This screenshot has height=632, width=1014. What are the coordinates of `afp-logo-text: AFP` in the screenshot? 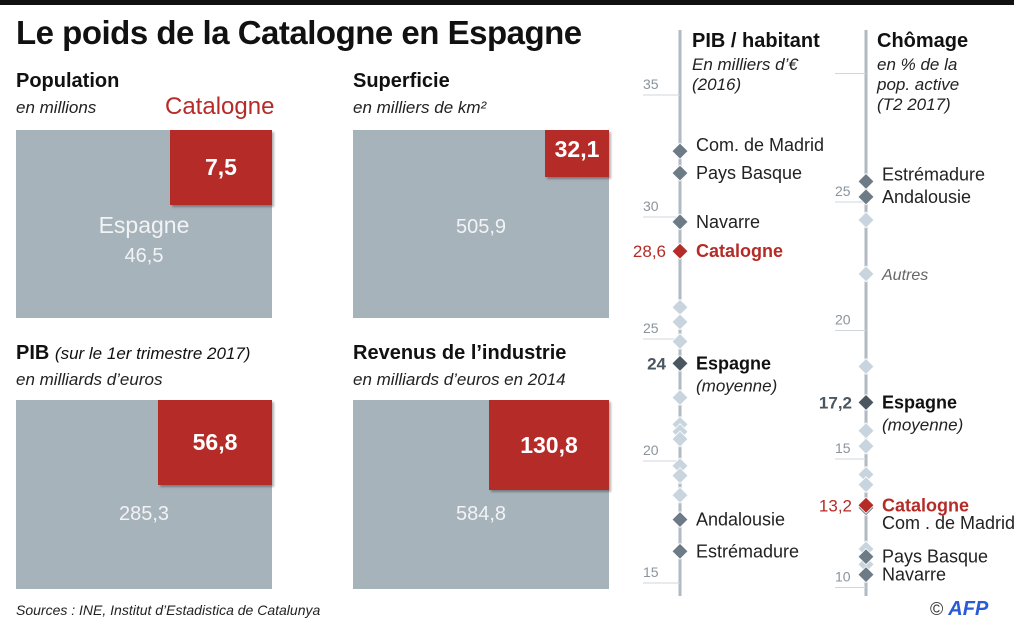 It's located at (968, 609).